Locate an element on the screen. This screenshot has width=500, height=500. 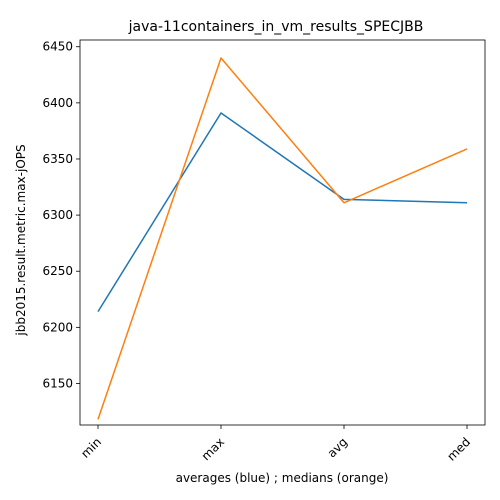
y-tick-label: 6350 is located at coordinates (57, 159).